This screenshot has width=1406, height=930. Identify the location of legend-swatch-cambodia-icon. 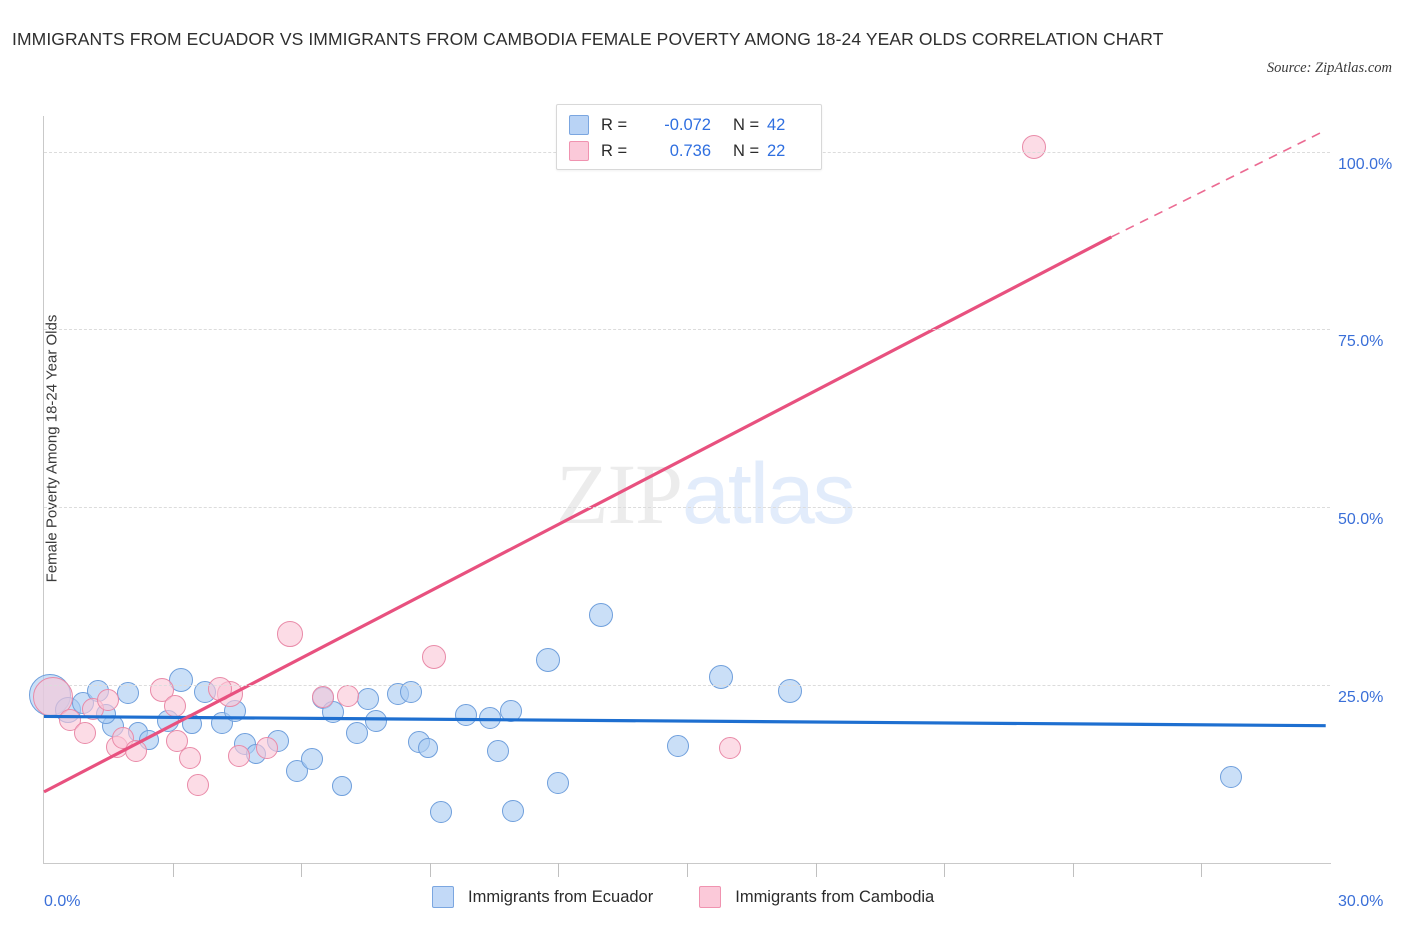
(710, 897).